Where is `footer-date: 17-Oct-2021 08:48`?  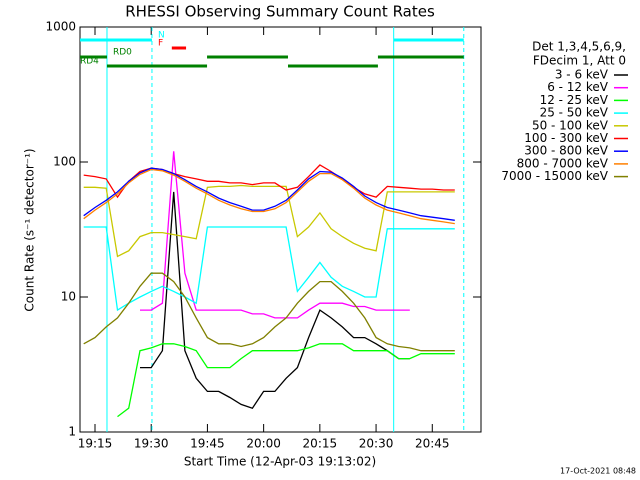
footer-date: 17-Oct-2021 08:48 is located at coordinates (598, 471).